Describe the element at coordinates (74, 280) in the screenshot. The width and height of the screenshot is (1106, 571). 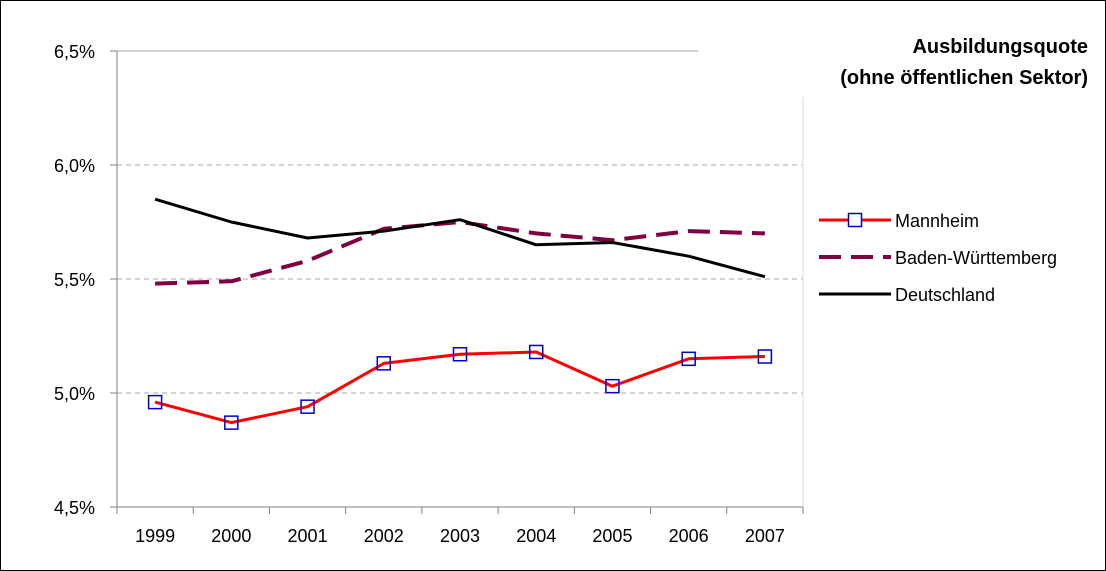
I see `y-tick-label: 5,5%` at that location.